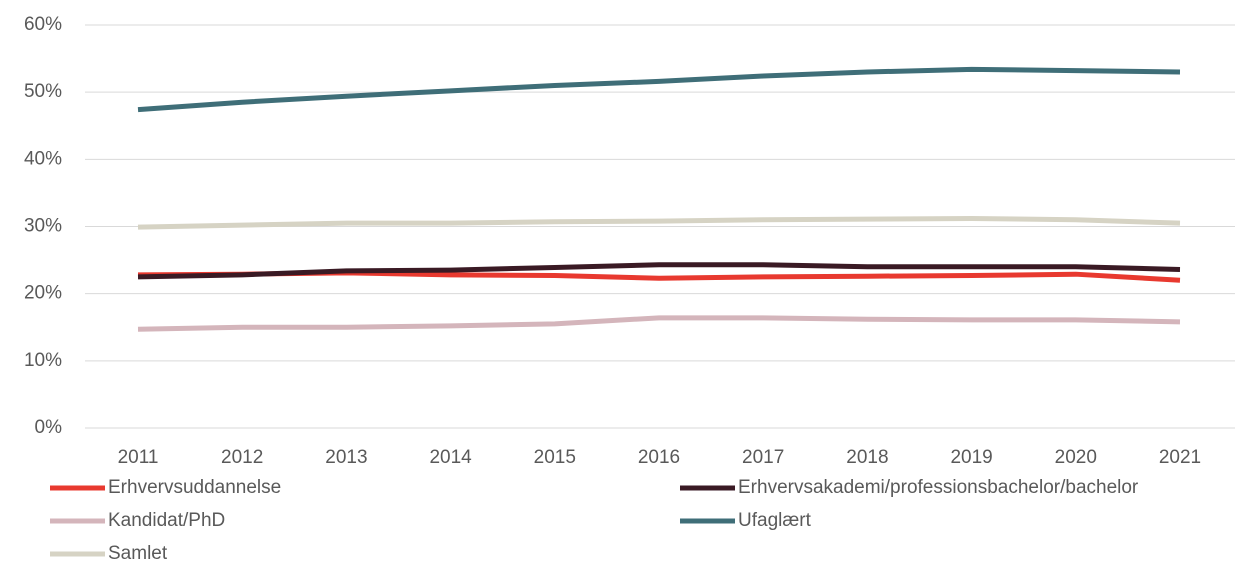  What do you see at coordinates (138, 553) in the screenshot?
I see `legend-label: Samlet` at bounding box center [138, 553].